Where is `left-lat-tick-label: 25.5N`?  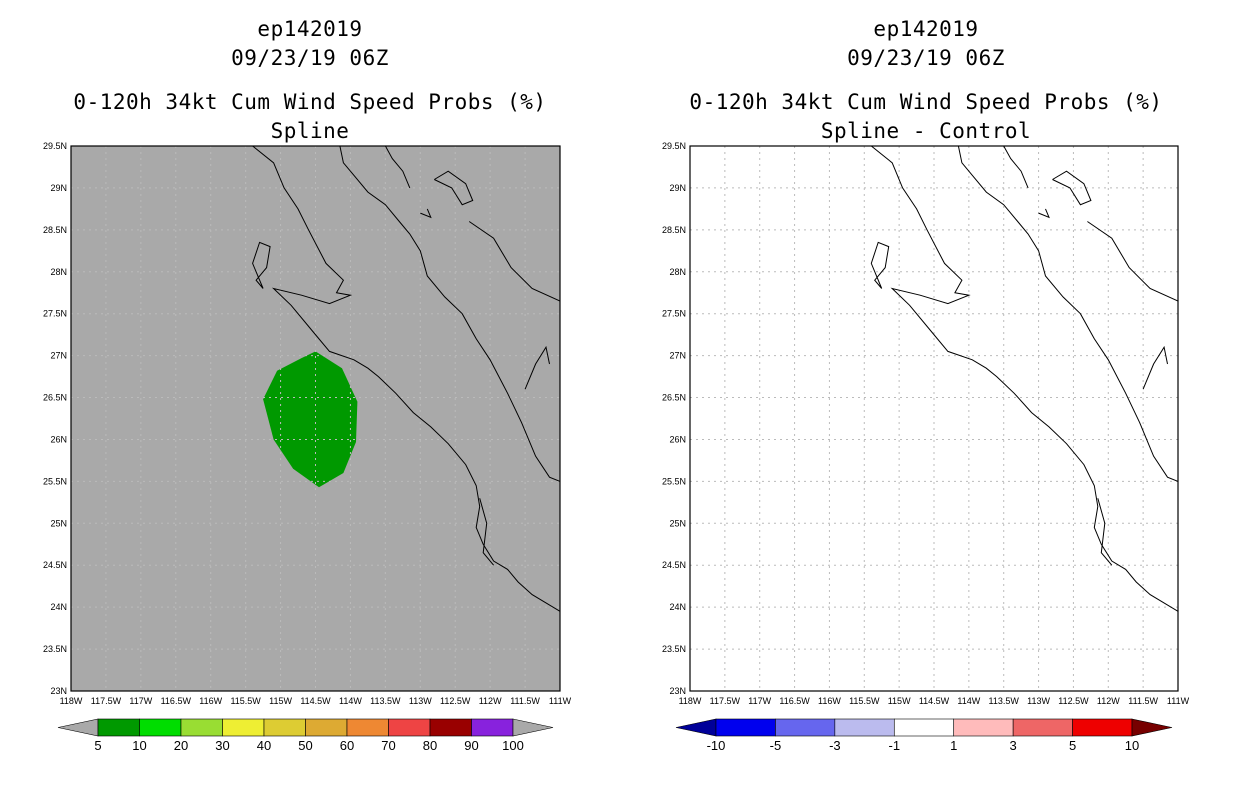 left-lat-tick-label: 25.5N is located at coordinates (55, 481).